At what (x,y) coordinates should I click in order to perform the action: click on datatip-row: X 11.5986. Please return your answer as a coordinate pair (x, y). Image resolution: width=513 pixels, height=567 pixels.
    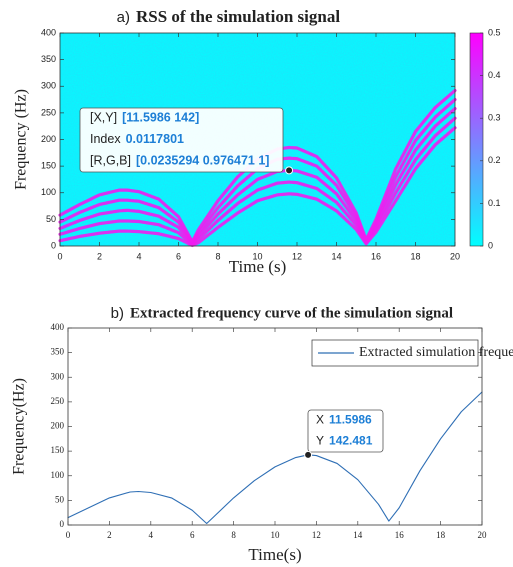
    Looking at the image, I should click on (344, 420).